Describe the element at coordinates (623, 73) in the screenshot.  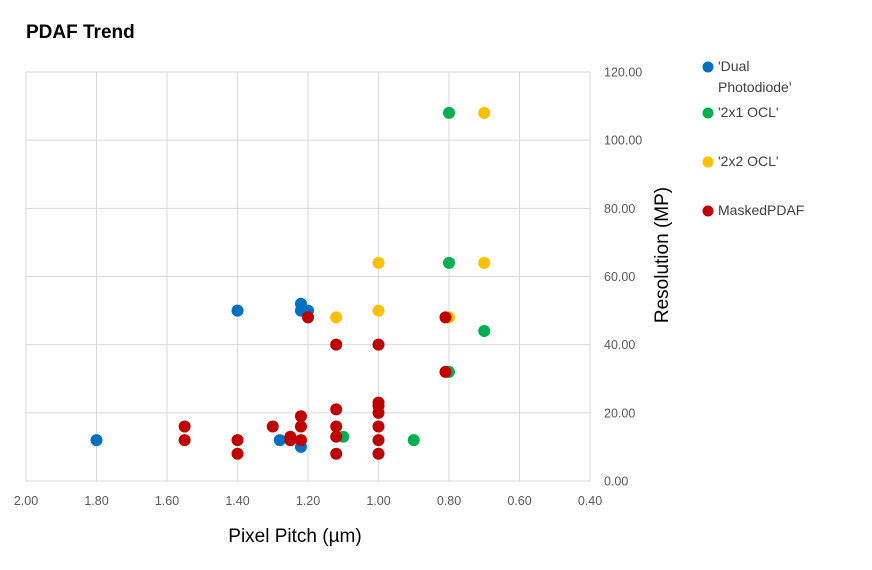
I see `y-tick-label: 120.00` at that location.